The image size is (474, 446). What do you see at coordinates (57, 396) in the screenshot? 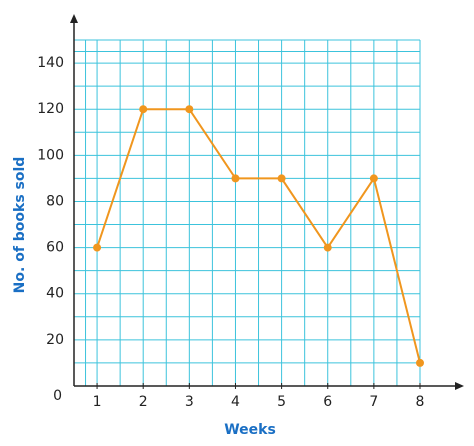
I see `y-tick-label: 0` at bounding box center [57, 396].